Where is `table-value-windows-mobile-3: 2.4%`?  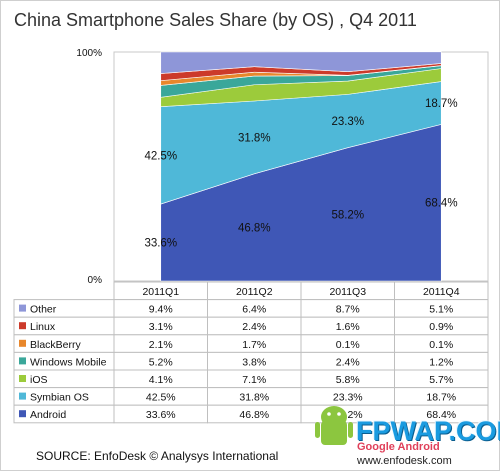
table-value-windows-mobile-3: 2.4% is located at coordinates (348, 362).